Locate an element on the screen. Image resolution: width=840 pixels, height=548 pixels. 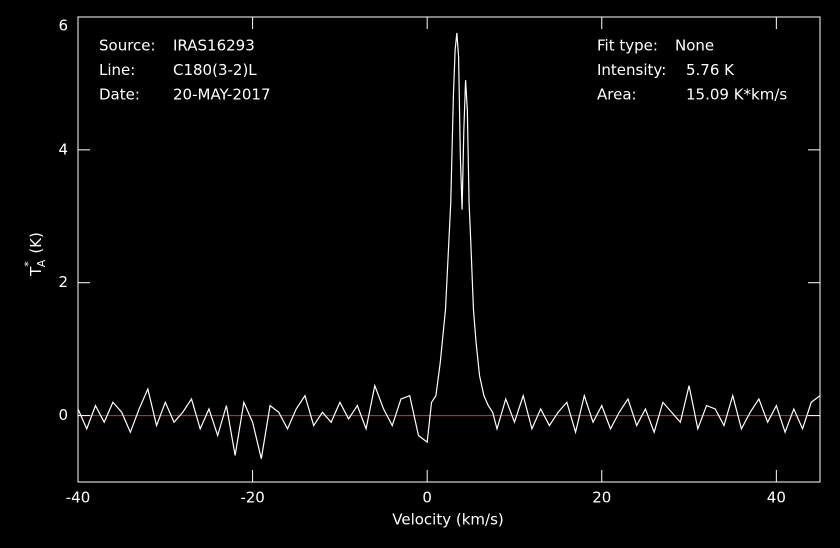
y-tick-label: 2 is located at coordinates (63, 282).